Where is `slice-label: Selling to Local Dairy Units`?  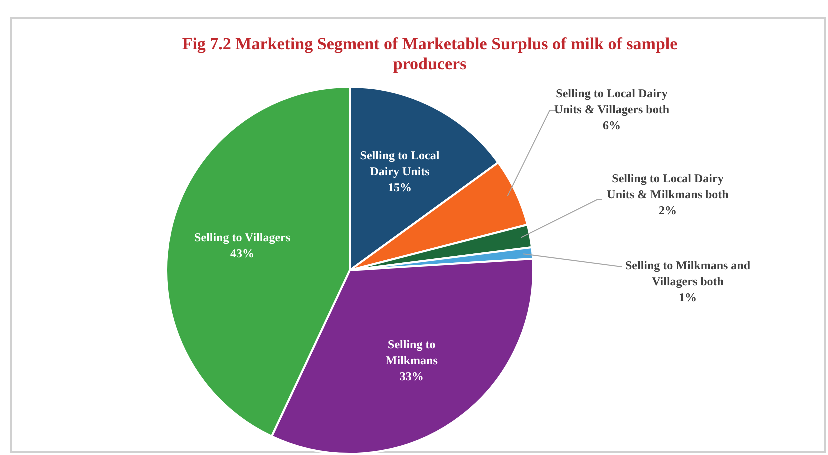 slice-label: Selling to Local Dairy Units is located at coordinates (400, 163).